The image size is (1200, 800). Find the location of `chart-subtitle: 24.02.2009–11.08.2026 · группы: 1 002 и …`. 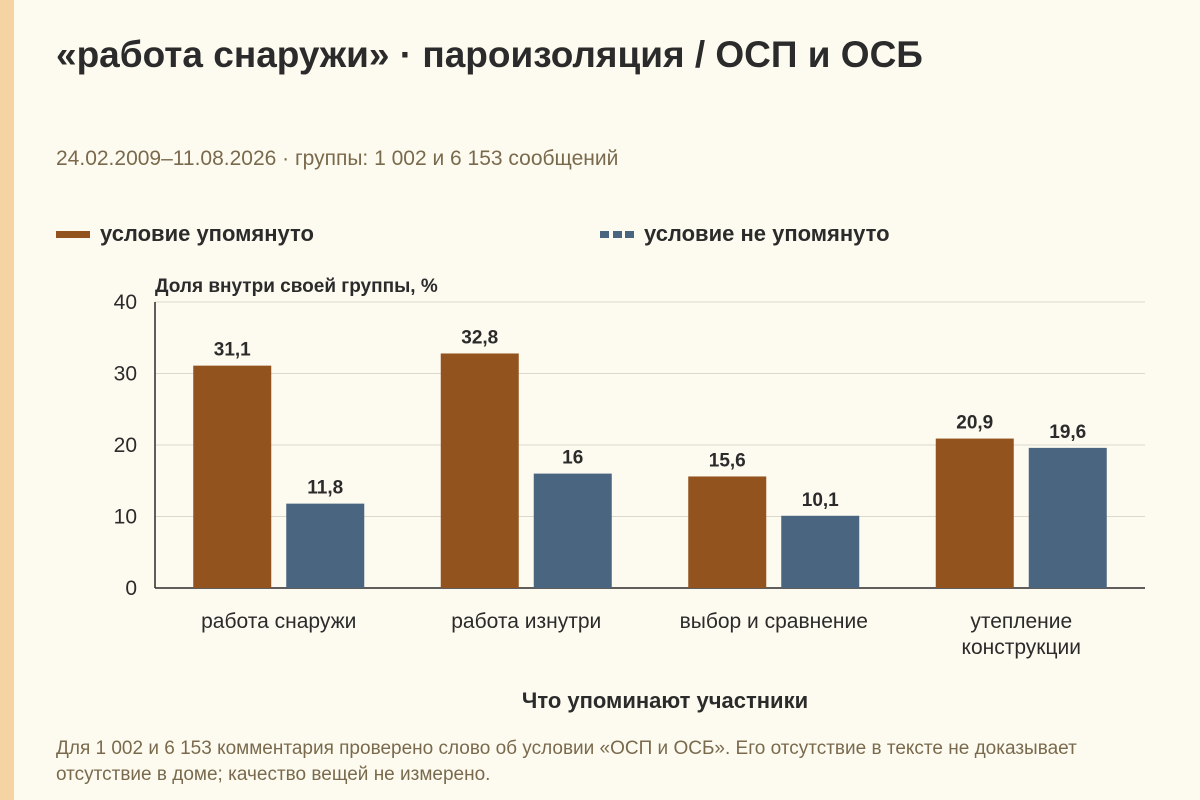

chart-subtitle: 24.02.2009–11.08.2026 · группы: 1 002 и … is located at coordinates (337, 158).